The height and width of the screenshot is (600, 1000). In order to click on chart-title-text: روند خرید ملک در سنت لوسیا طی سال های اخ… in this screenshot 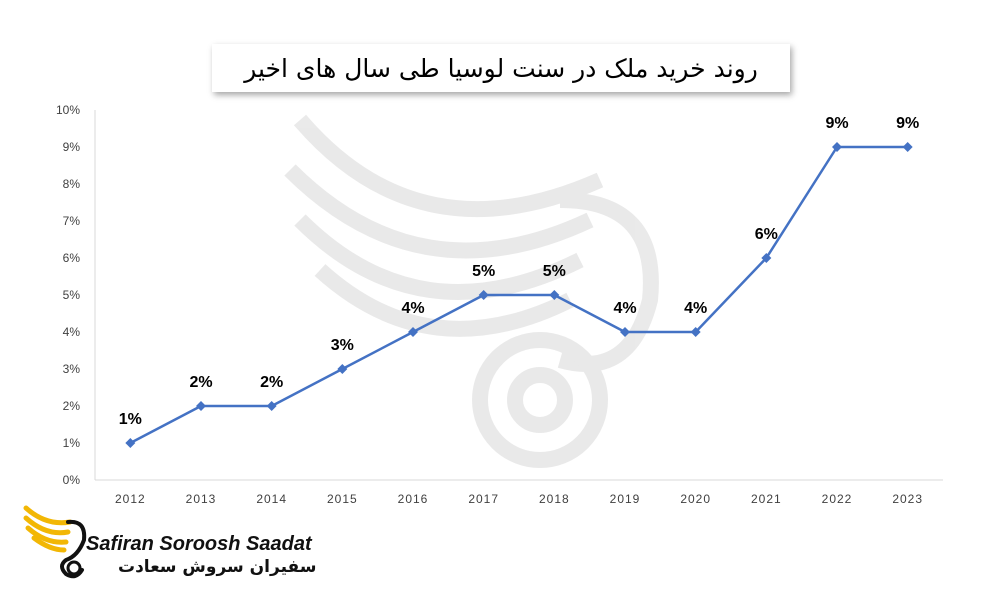, I will do `click(501, 68)`.